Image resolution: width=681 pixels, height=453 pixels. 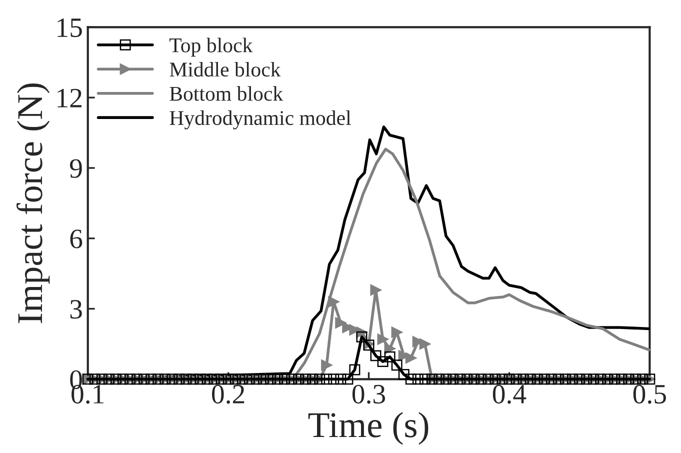 What do you see at coordinates (76, 168) in the screenshot?
I see `y-tick-label: 9` at bounding box center [76, 168].